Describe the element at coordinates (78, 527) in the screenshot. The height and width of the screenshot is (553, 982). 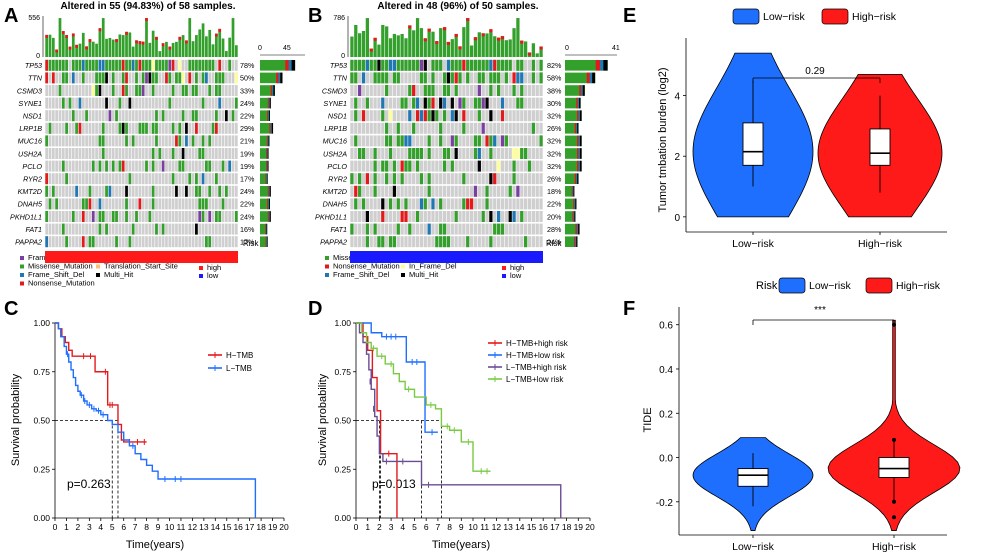
I see `x-tick-label: 2` at that location.